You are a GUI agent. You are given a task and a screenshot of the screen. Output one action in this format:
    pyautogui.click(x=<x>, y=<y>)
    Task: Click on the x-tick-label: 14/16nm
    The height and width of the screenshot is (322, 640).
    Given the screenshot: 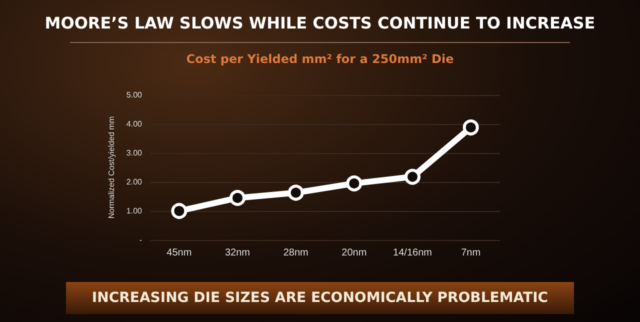 What is the action you would take?
    pyautogui.click(x=412, y=253)
    